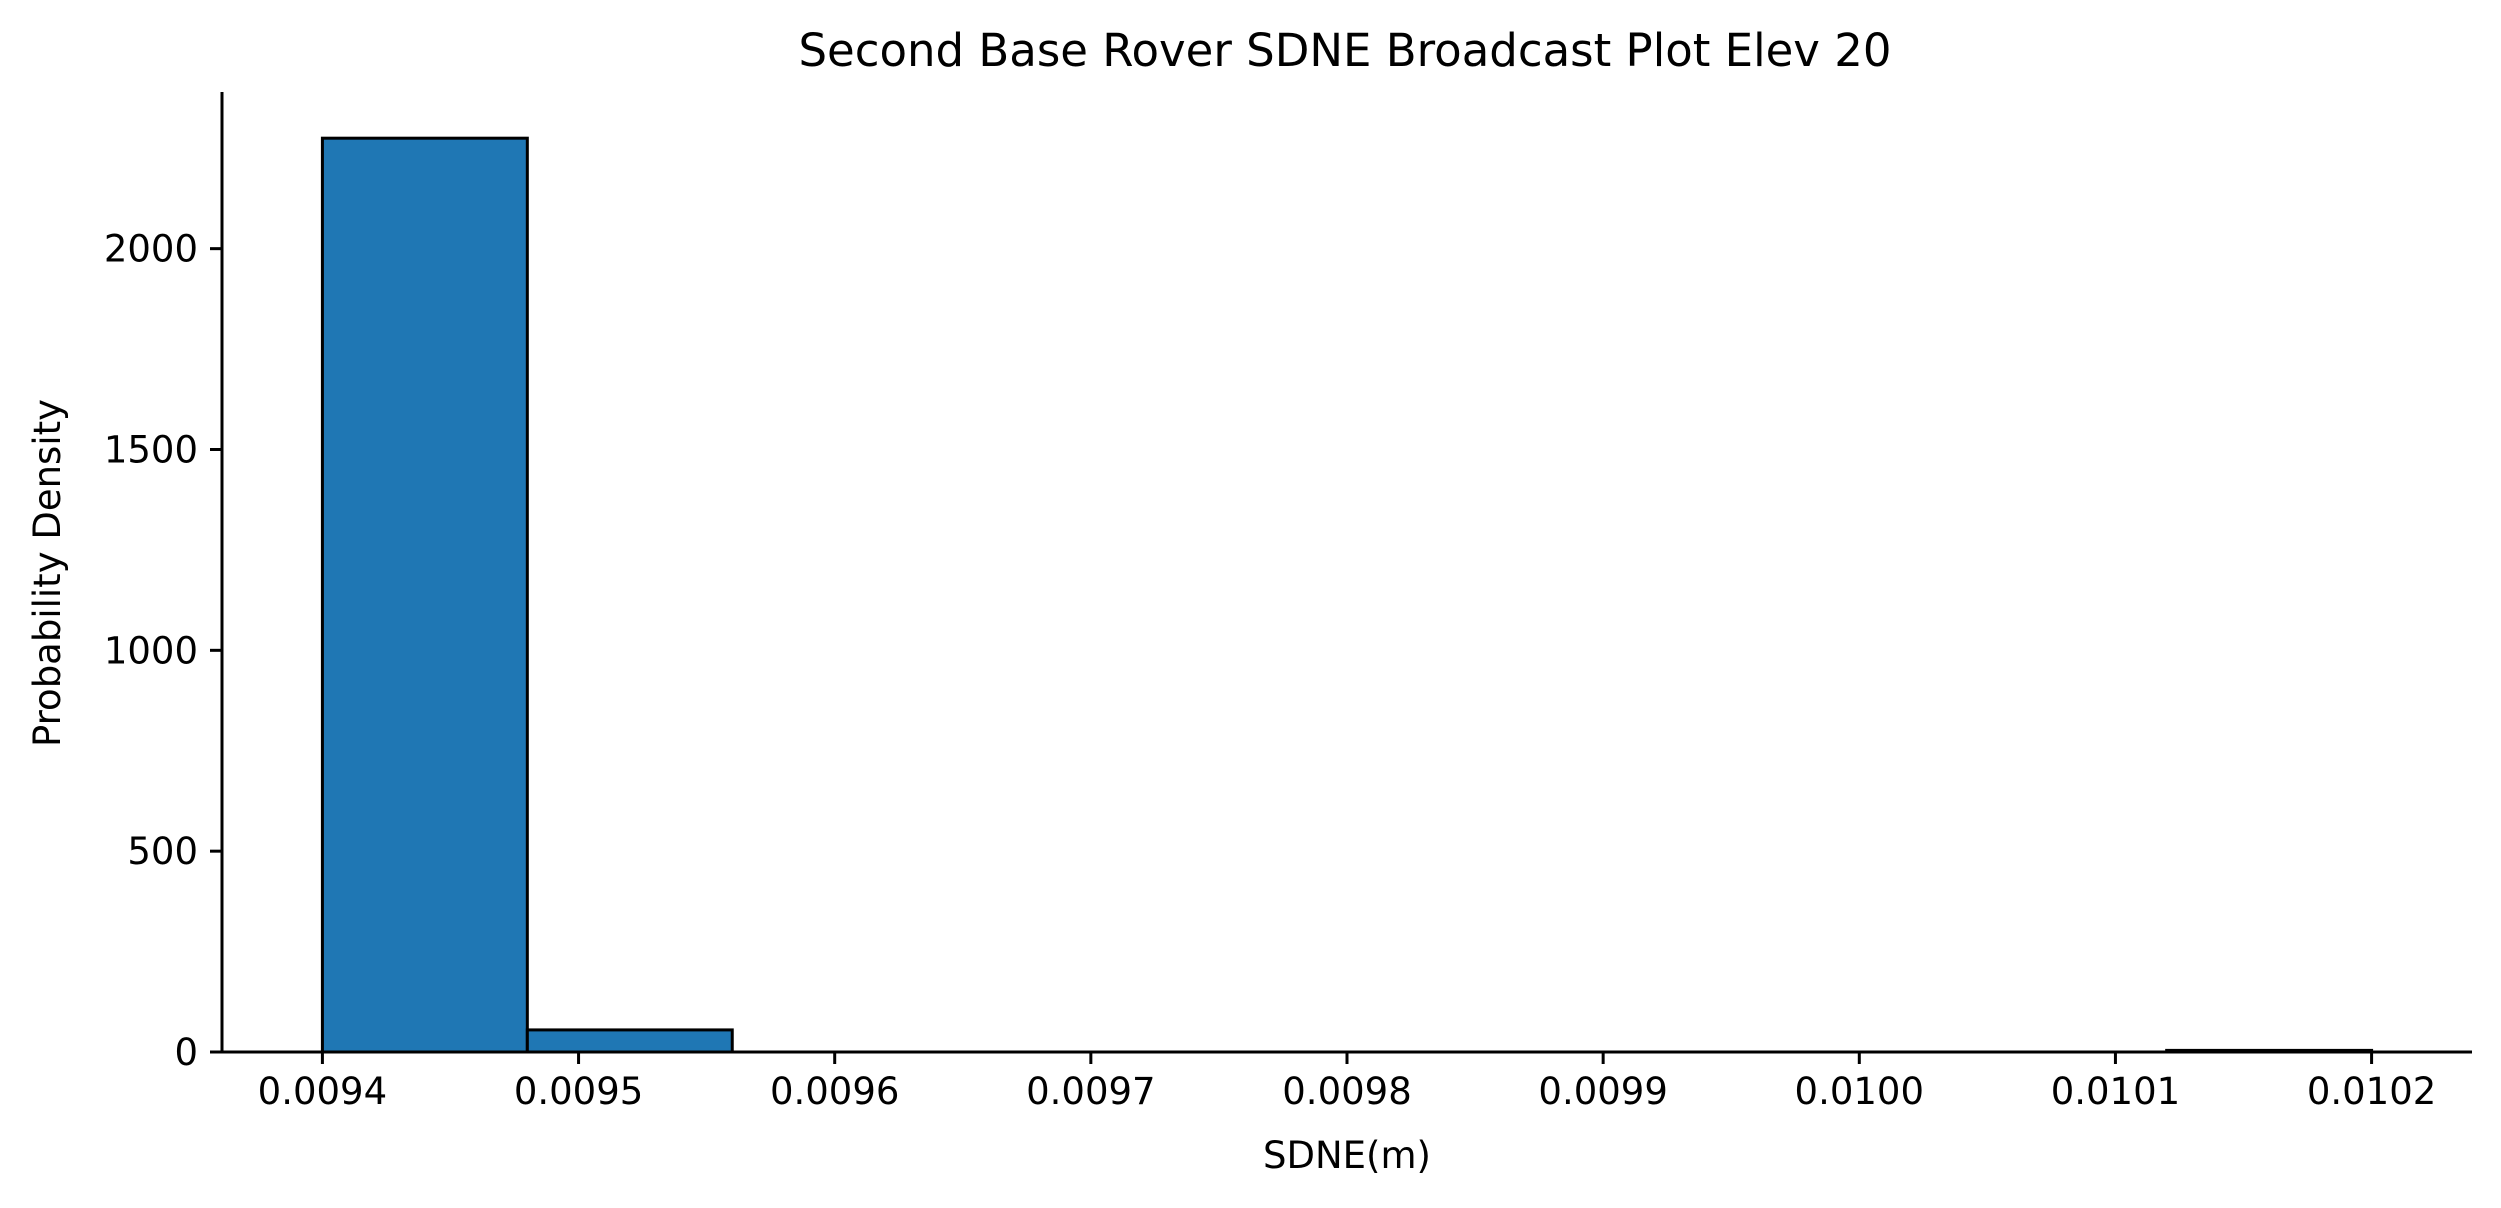 The image size is (2501, 1208). Describe the element at coordinates (151, 249) in the screenshot. I see `y-tick-label: 2000` at that location.